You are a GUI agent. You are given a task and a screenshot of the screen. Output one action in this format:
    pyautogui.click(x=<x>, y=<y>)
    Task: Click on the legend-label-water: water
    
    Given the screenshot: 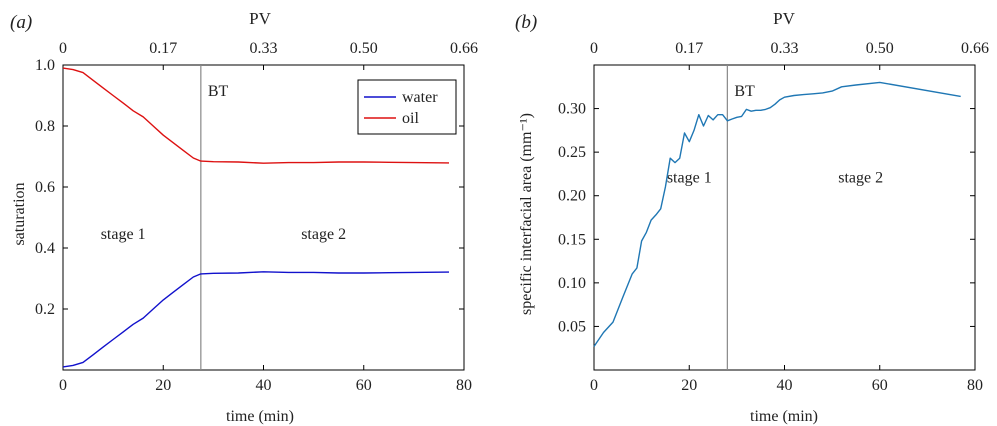 What is the action you would take?
    pyautogui.click(x=420, y=97)
    